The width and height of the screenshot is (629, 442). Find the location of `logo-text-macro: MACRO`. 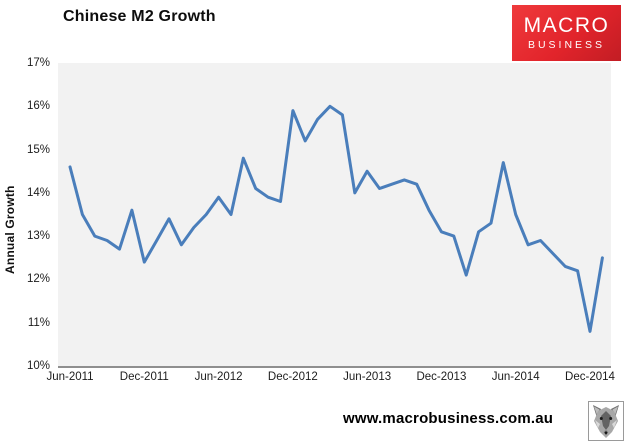

logo-text-macro: MACRO is located at coordinates (566, 25).